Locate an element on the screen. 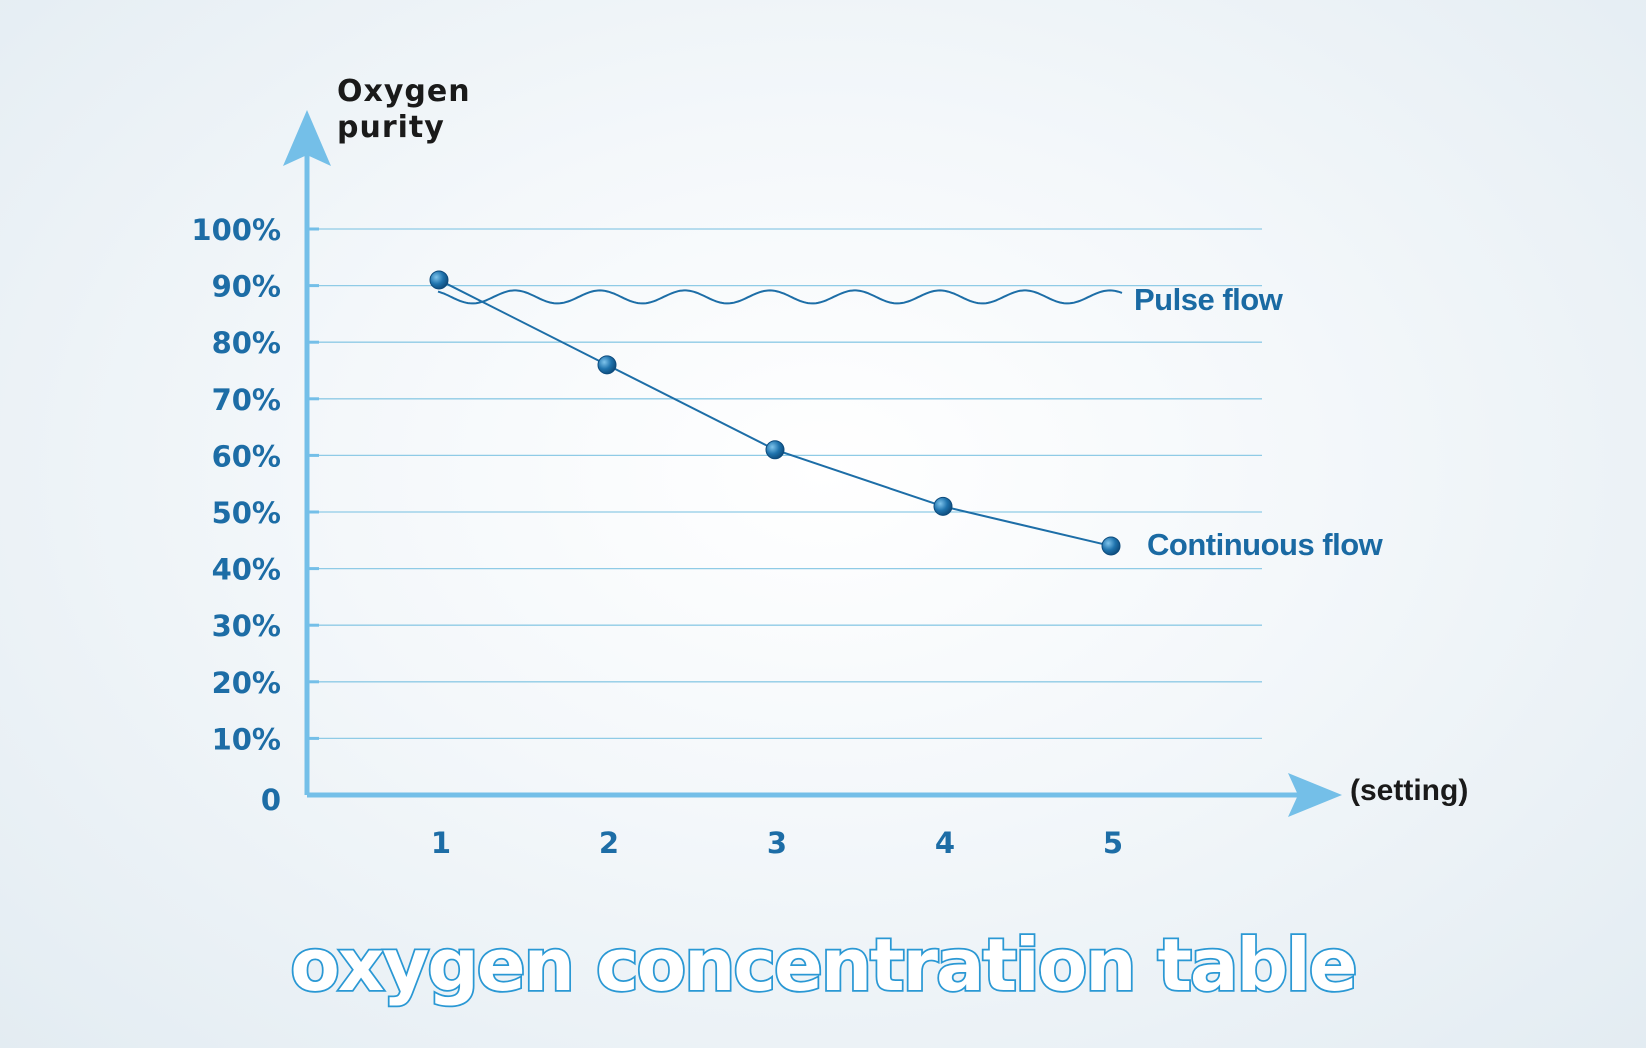 The image size is (1646, 1048). x-tick-label: 1 is located at coordinates (441, 843).